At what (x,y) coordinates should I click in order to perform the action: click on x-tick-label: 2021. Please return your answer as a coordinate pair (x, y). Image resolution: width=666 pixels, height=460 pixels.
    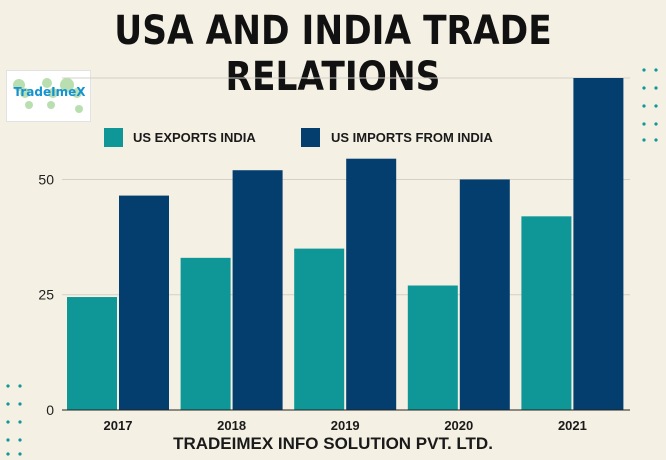
    Looking at the image, I should click on (572, 425).